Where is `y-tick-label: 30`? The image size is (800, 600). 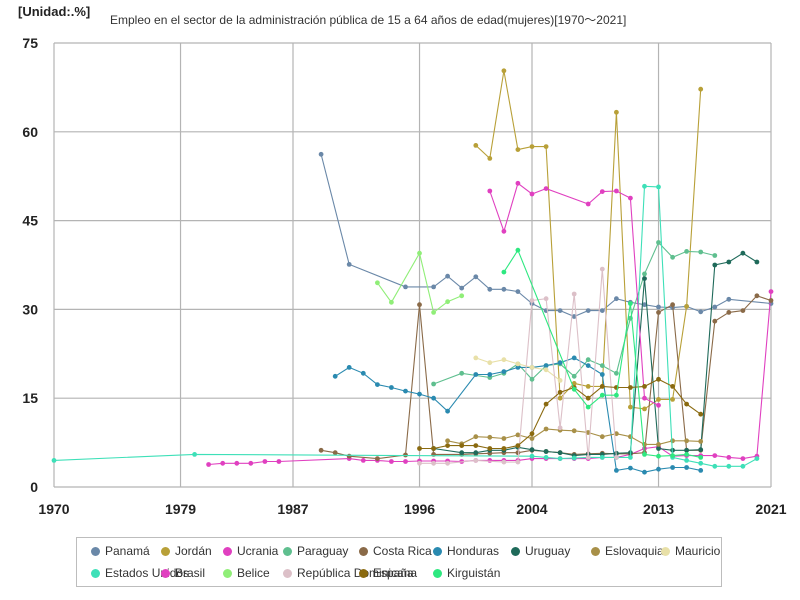 y-tick-label: 30 is located at coordinates (30, 309).